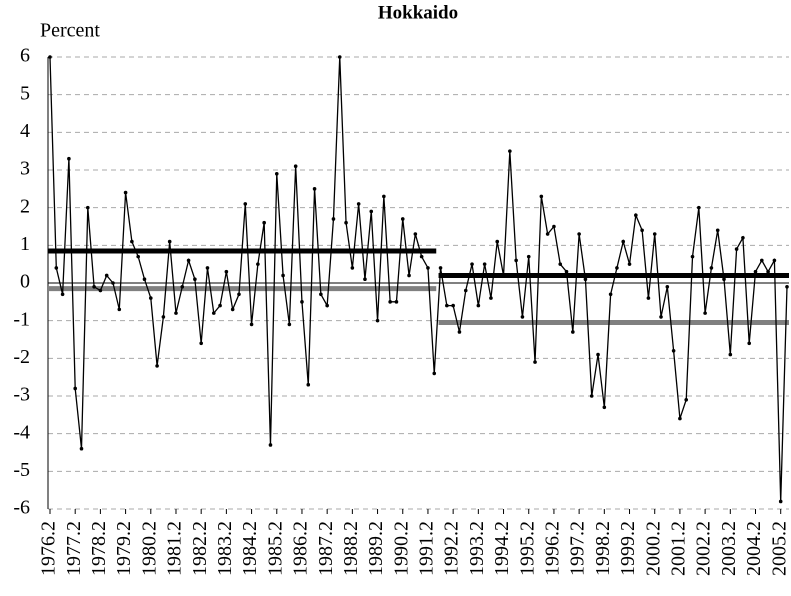  I want to click on x-tick-label: 1987.2, so click(326, 548).